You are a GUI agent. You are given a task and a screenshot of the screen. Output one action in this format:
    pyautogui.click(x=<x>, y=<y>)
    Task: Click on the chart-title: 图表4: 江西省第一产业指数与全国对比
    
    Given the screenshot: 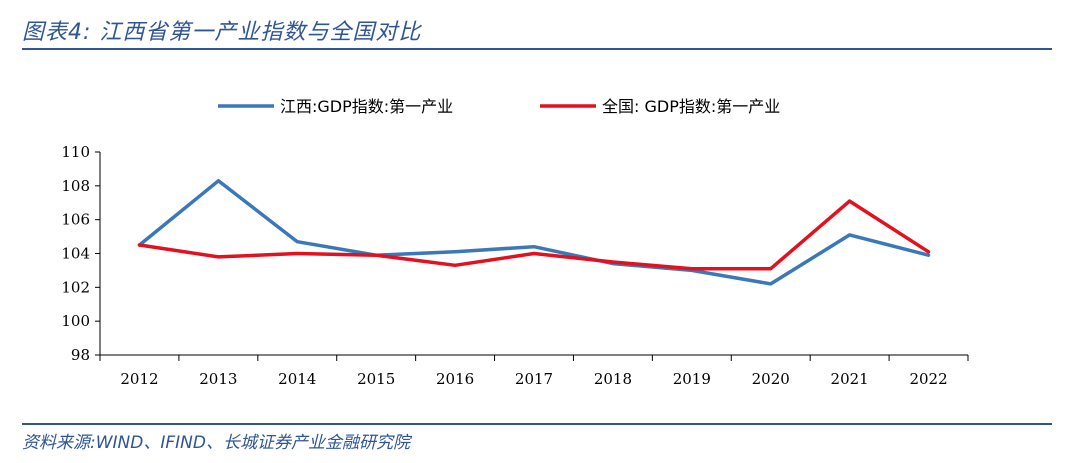 What is the action you would take?
    pyautogui.click(x=222, y=32)
    